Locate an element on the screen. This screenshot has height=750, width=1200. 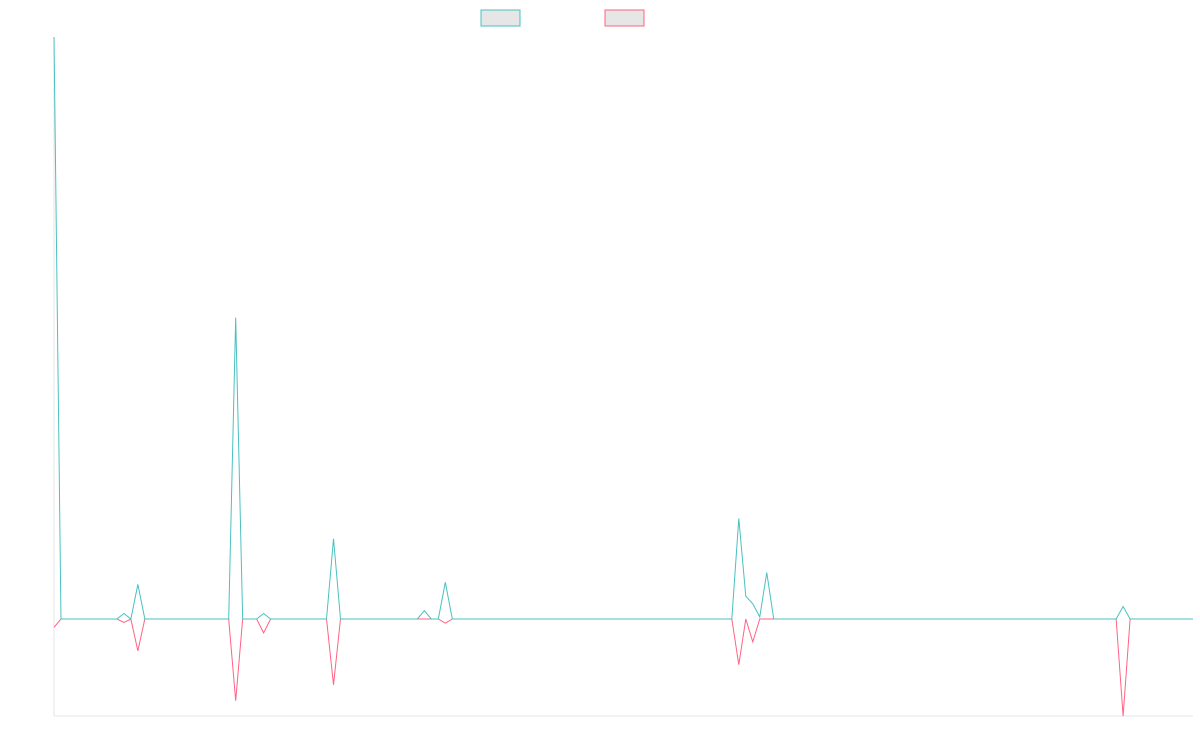
legend is located at coordinates (562, 18).